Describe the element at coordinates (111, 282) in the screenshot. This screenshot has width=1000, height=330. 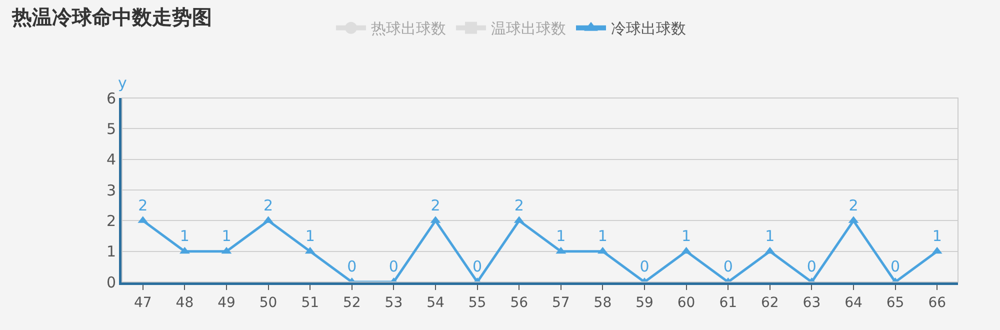
I see `y-tick-label: 0` at that location.